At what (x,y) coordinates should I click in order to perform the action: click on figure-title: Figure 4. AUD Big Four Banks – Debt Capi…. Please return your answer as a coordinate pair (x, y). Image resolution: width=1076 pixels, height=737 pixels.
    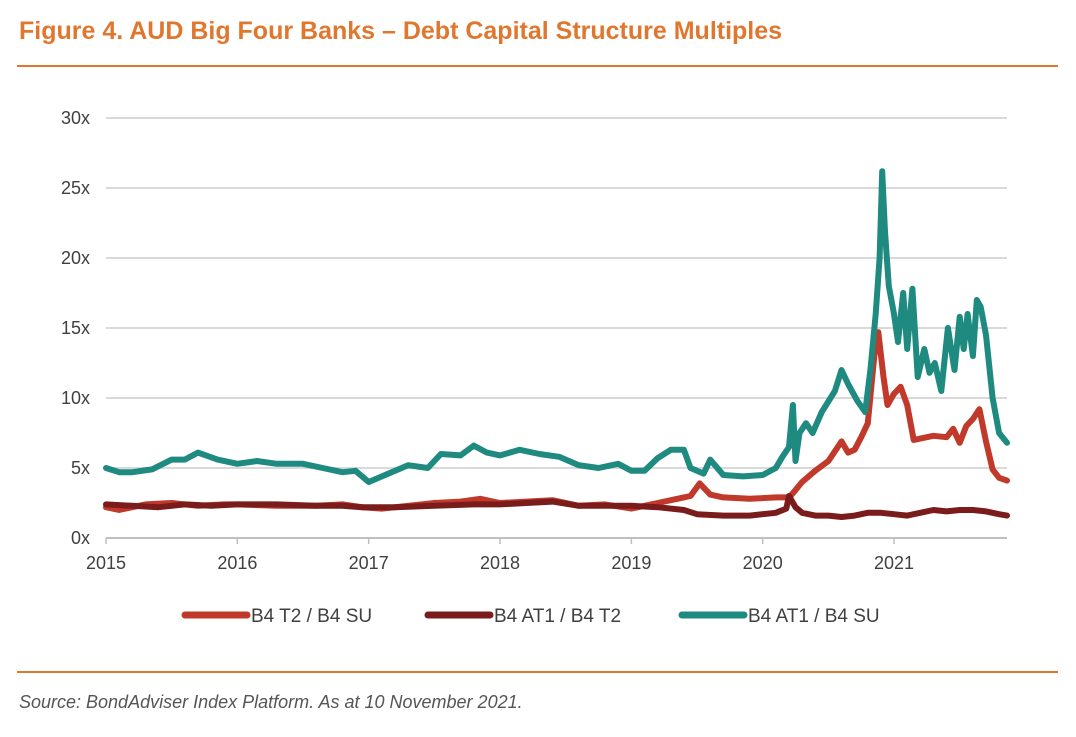
    Looking at the image, I should click on (401, 31).